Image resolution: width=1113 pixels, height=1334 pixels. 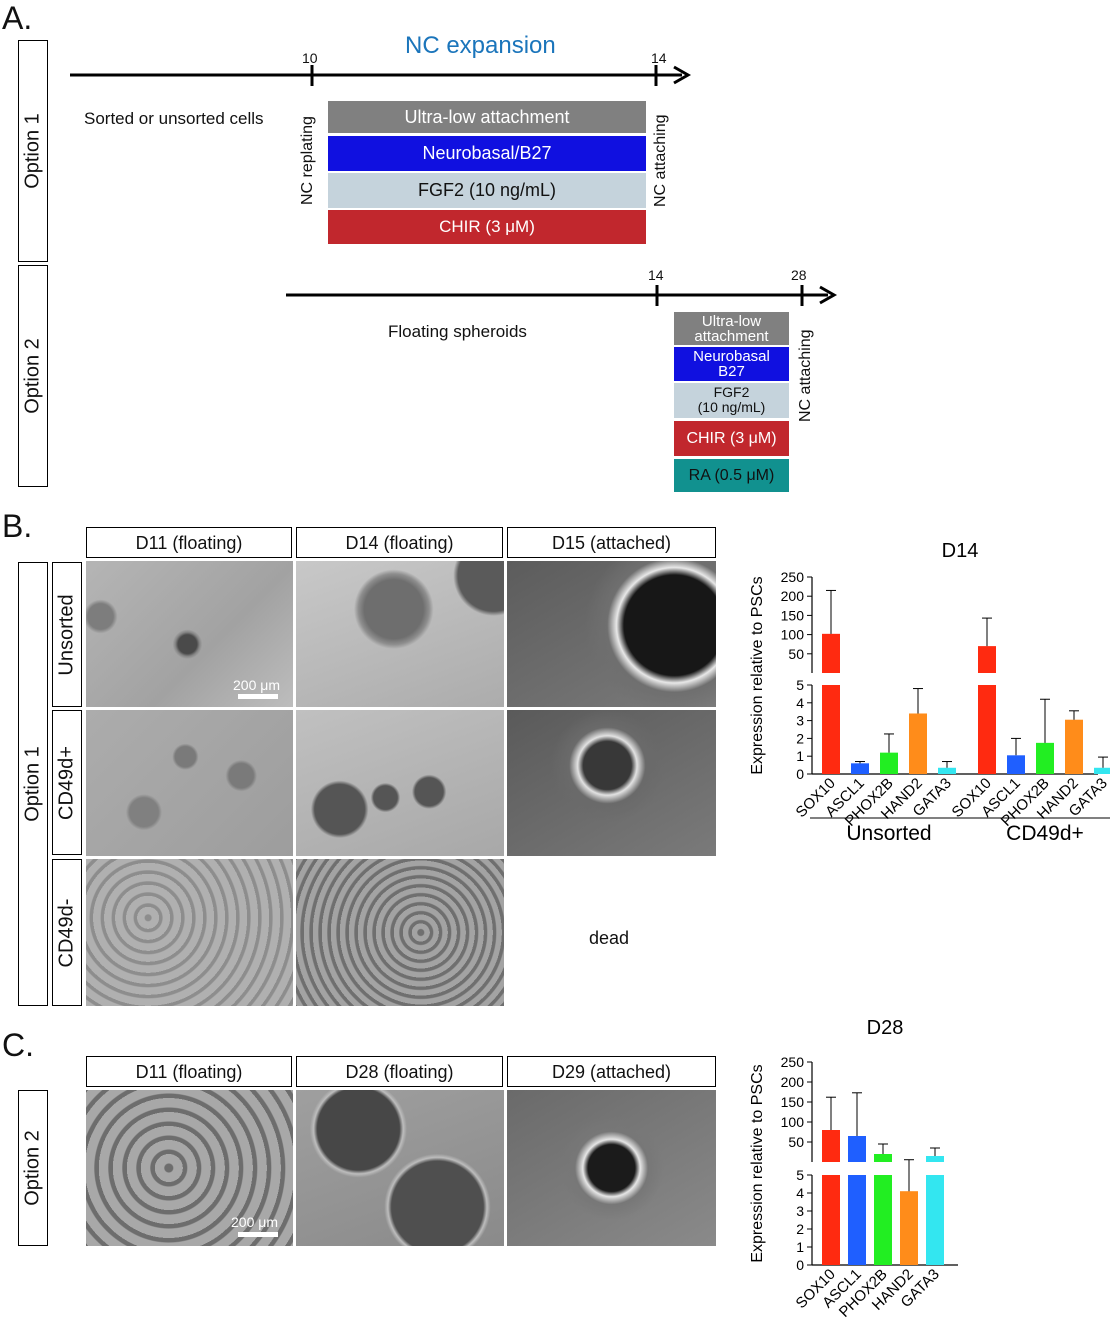 What do you see at coordinates (609, 938) in the screenshot?
I see `dead-label: dead` at bounding box center [609, 938].